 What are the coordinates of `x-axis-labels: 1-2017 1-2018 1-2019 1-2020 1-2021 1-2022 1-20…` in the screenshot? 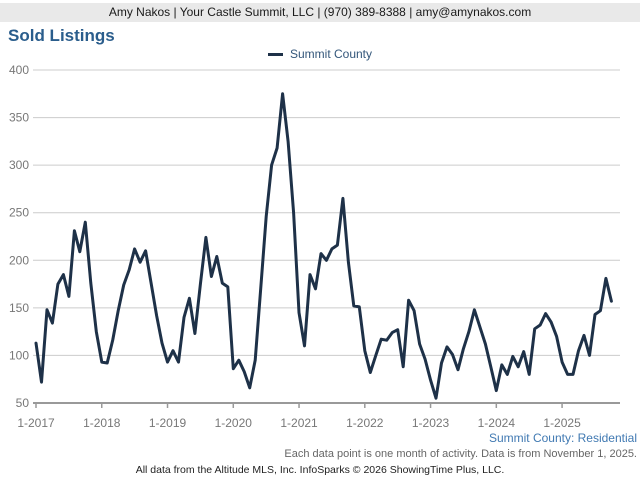 It's located at (299, 423).